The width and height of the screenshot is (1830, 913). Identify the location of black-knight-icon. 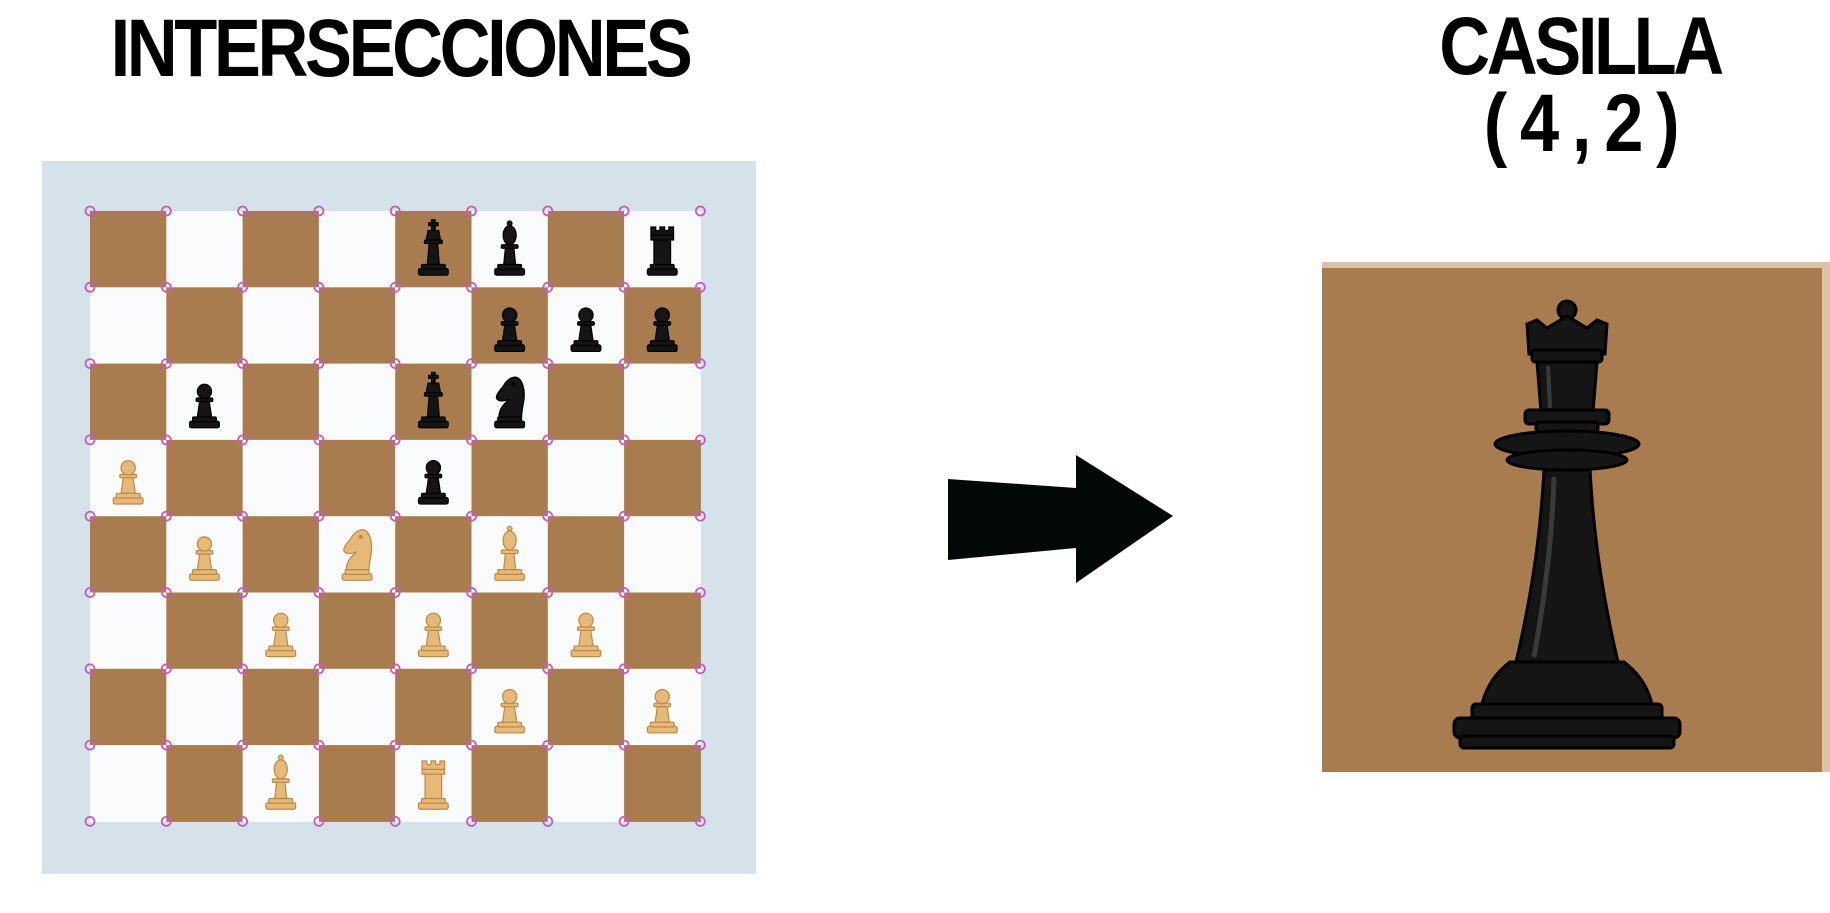
(510, 402).